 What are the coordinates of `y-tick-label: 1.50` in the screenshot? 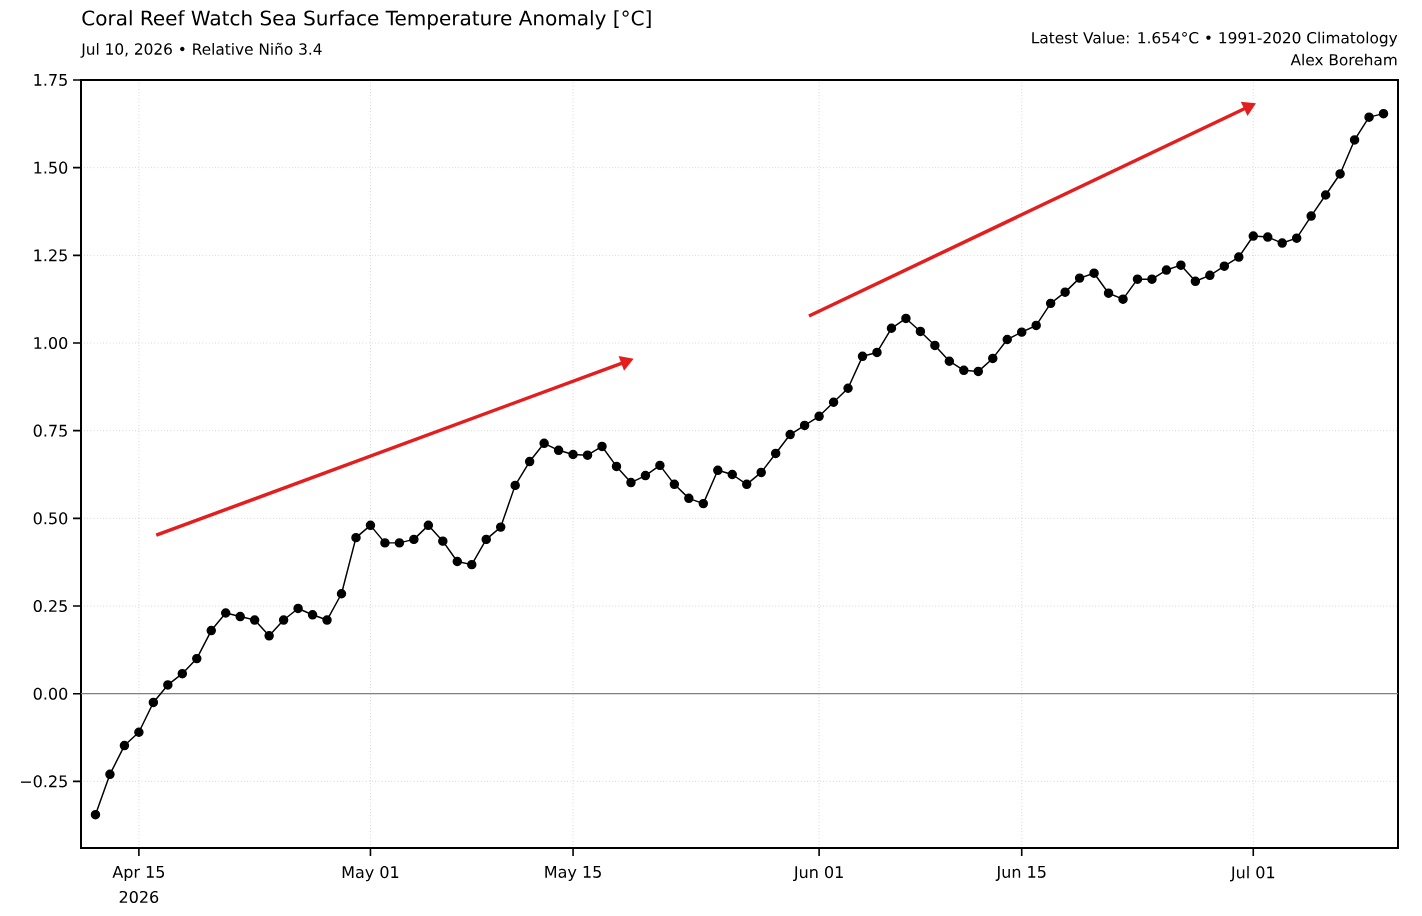 It's located at (51, 167).